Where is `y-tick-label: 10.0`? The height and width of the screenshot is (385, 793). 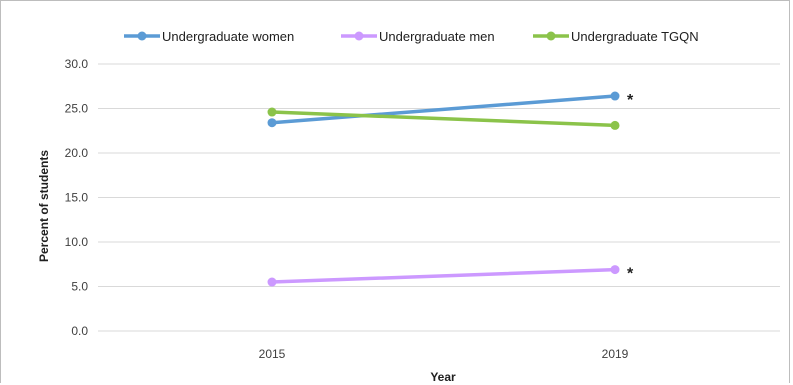
y-tick-label: 10.0 is located at coordinates (77, 242).